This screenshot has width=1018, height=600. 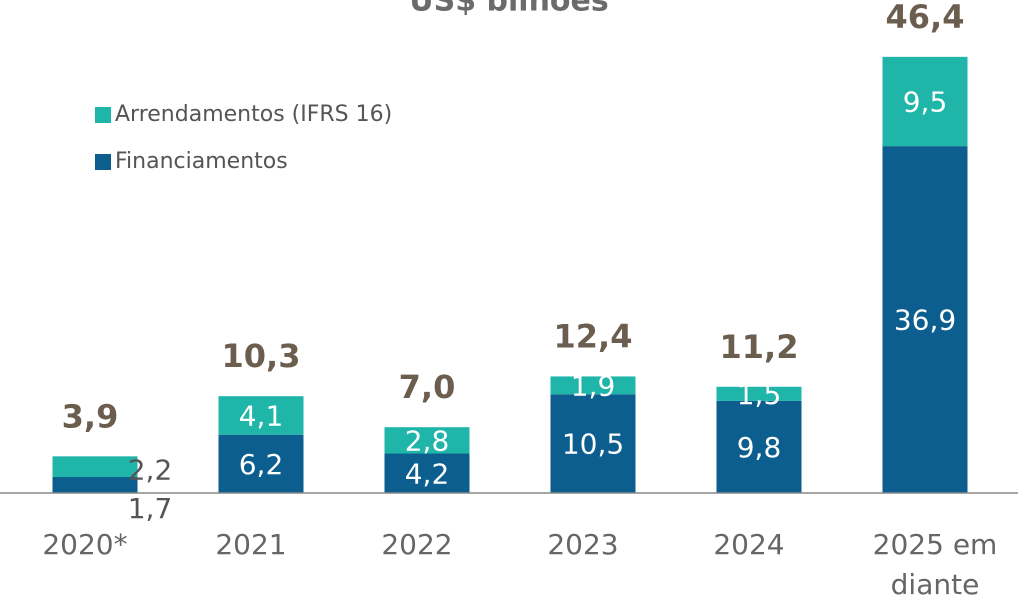 I want to click on value-label: 1,7, so click(x=150, y=508).